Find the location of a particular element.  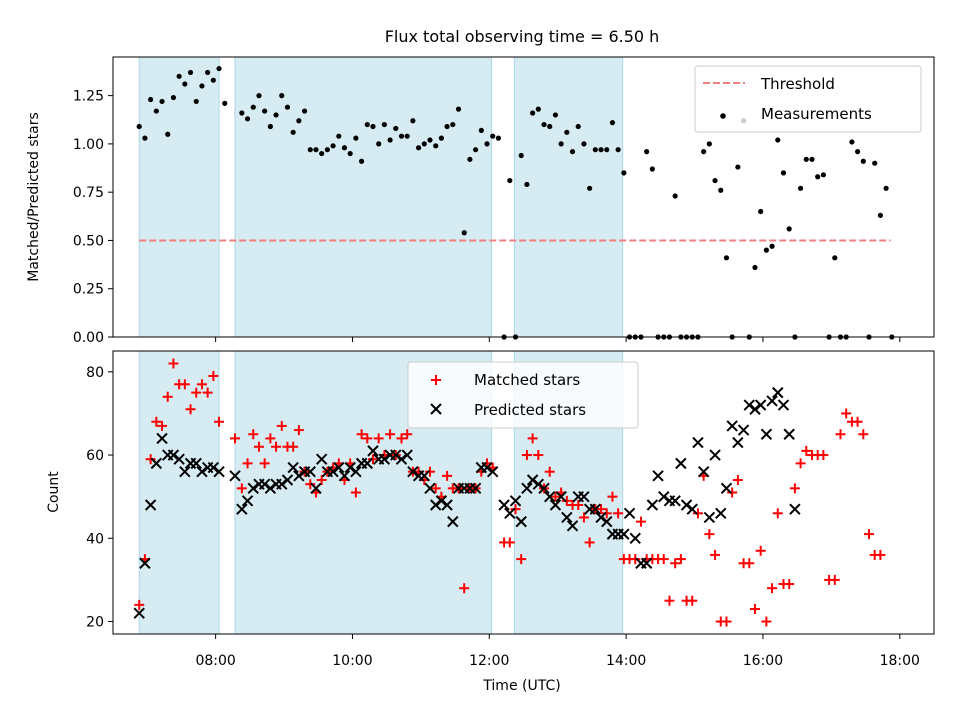

x-tick-label: 10:00 is located at coordinates (352, 661).